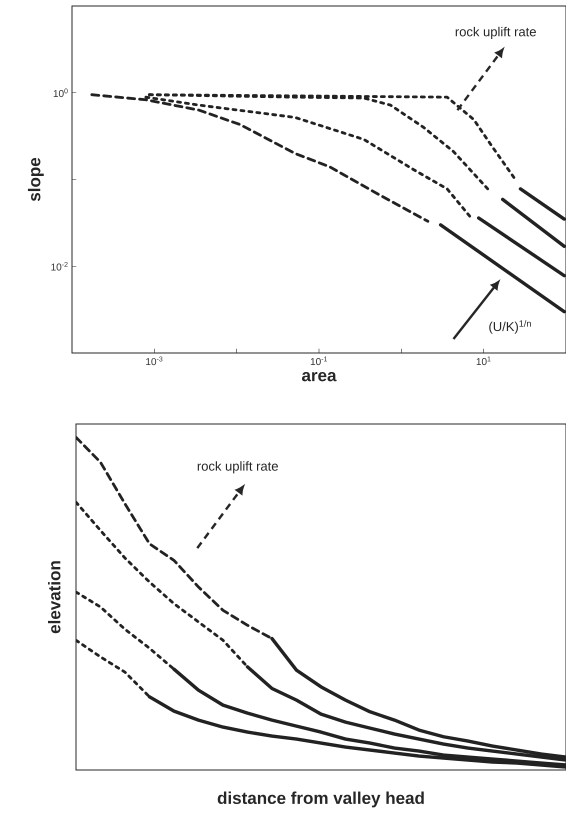 The image size is (566, 828). What do you see at coordinates (59, 266) in the screenshot?
I see `y-tick-label: 10$^{-2}$` at bounding box center [59, 266].